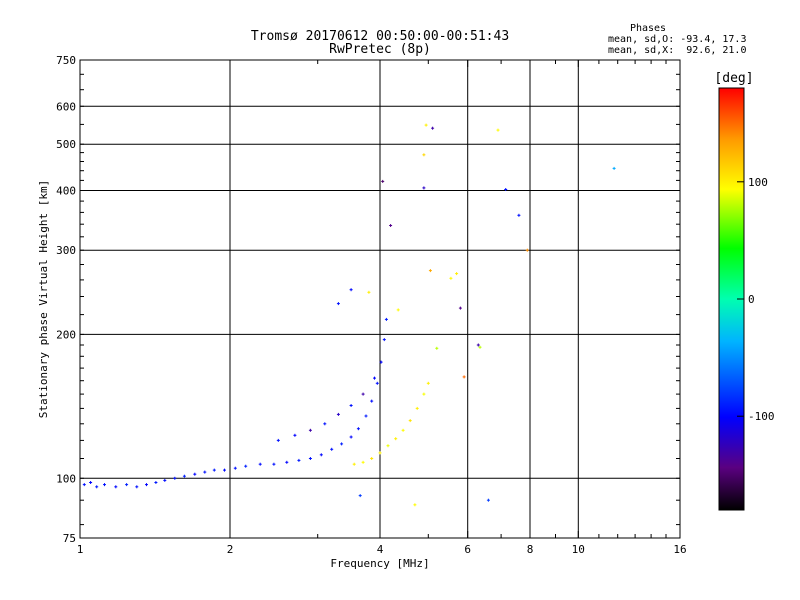 The image size is (800, 600). What do you see at coordinates (69, 538) in the screenshot?
I see `y-tick-label: 75` at bounding box center [69, 538].